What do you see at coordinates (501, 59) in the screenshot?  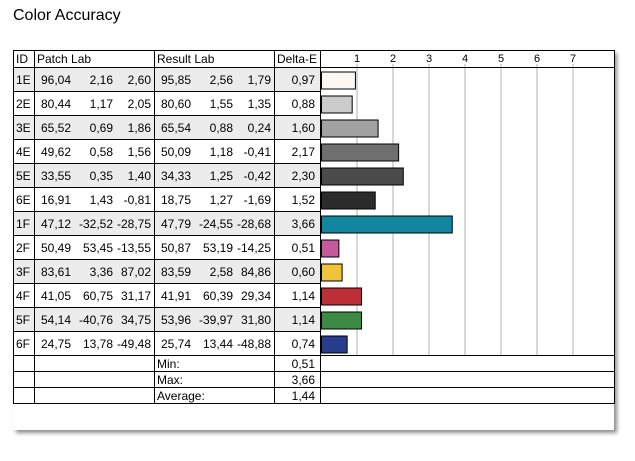 I see `x-tick-label: 5` at bounding box center [501, 59].